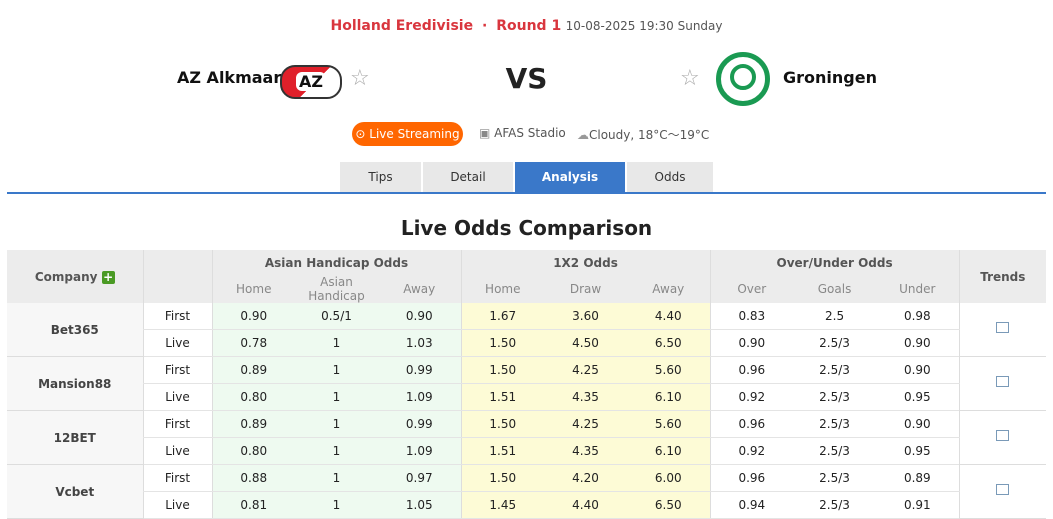  What do you see at coordinates (669, 451) in the screenshot?
I see `odds-cell: 6.10` at bounding box center [669, 451].